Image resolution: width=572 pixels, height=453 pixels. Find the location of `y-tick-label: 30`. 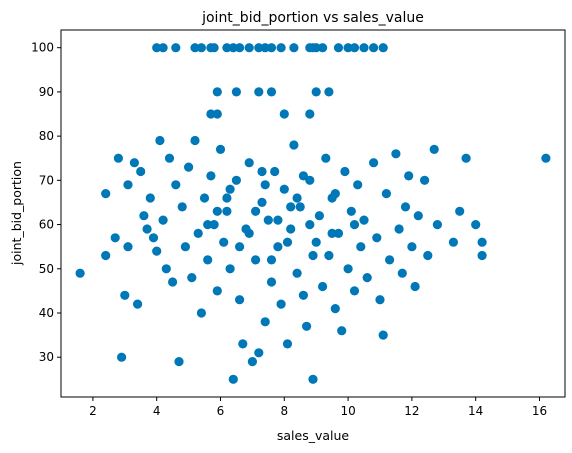

y-tick-label: 30 is located at coordinates (46, 357).